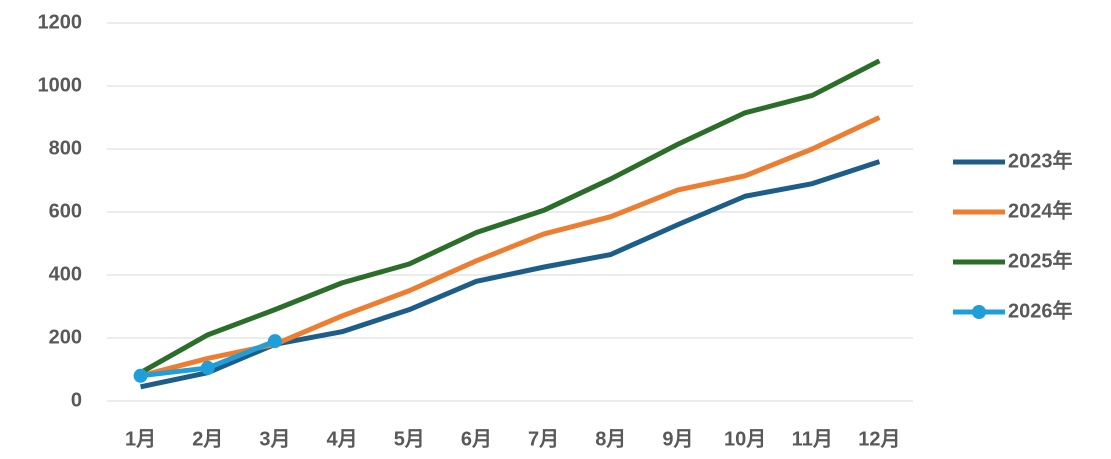 Image resolution: width=1111 pixels, height=459 pixels. Describe the element at coordinates (65, 274) in the screenshot. I see `y-tick-label: 400` at that location.